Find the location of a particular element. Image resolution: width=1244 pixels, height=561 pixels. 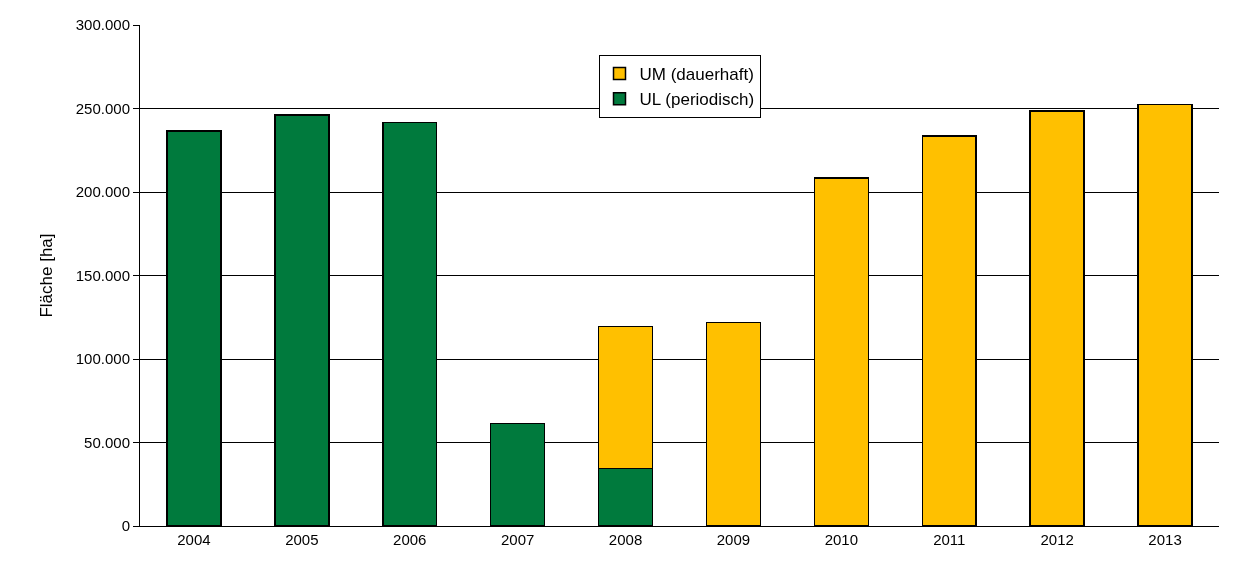

y-tick-label: 250.000 is located at coordinates (102, 108).